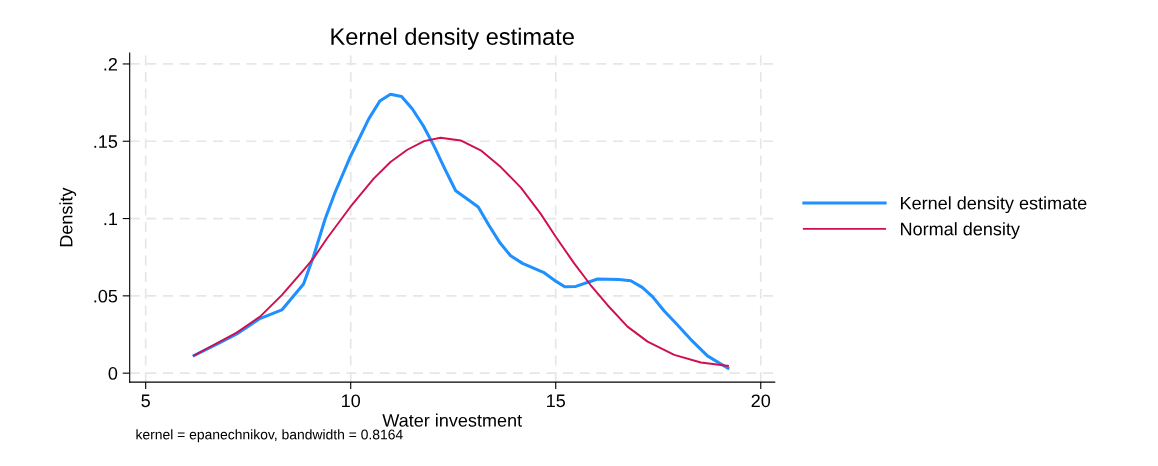 The height and width of the screenshot is (466, 1158). What do you see at coordinates (351, 401) in the screenshot?
I see `x-tick-label: 10` at bounding box center [351, 401].